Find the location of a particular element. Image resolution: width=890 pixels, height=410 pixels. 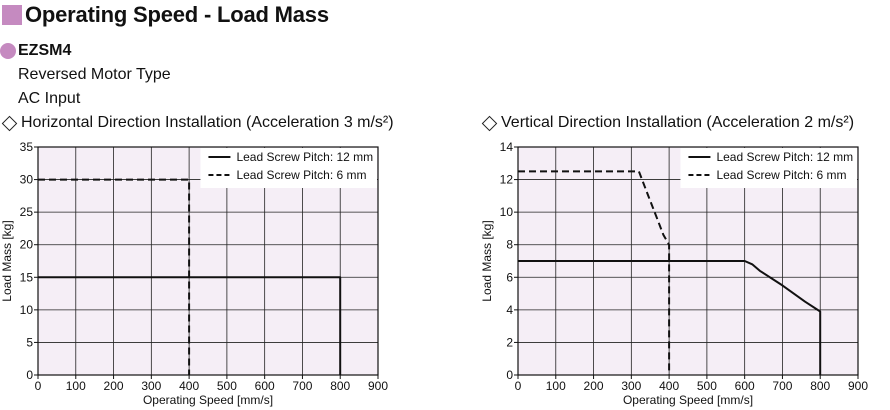

title-marker-square is located at coordinates (12, 15).